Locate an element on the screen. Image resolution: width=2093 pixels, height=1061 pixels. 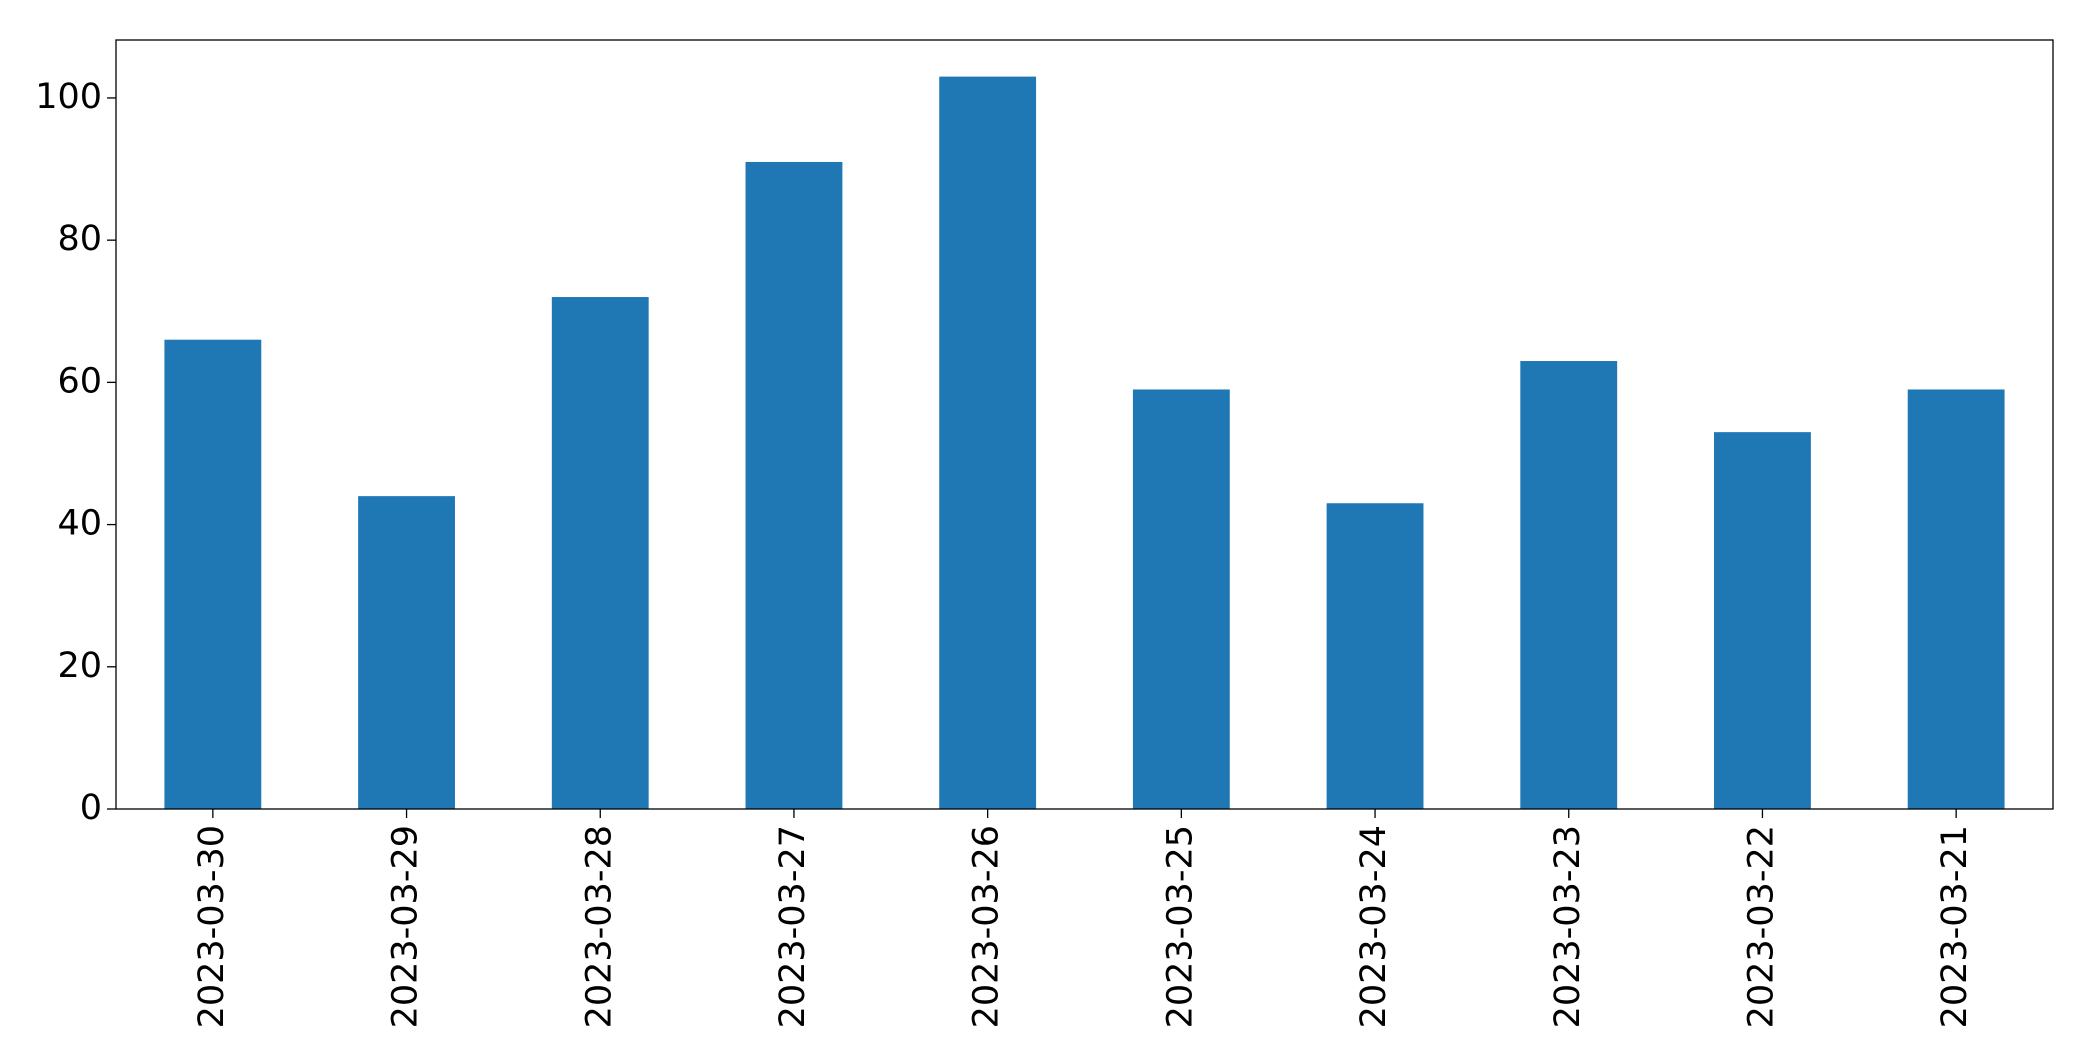
x-tick-label: 2023-03-23 is located at coordinates (1568, 926).